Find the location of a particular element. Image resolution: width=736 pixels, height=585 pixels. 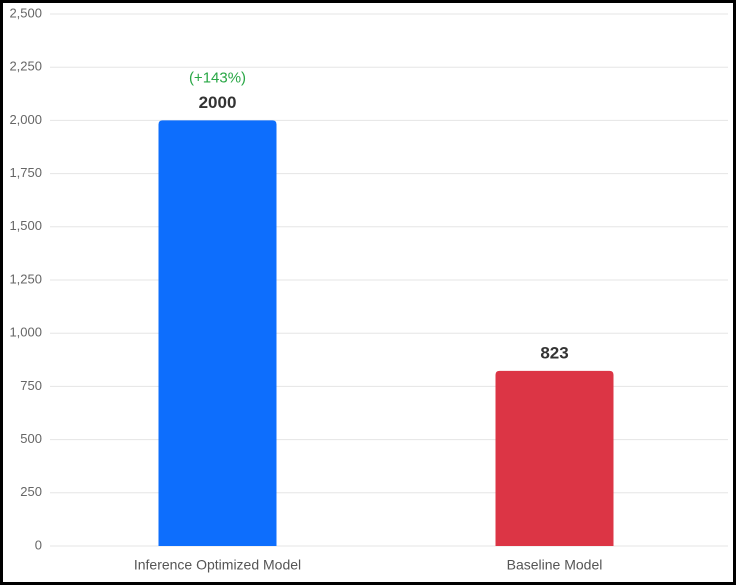

y-tick-label: 1,000 is located at coordinates (25, 332).